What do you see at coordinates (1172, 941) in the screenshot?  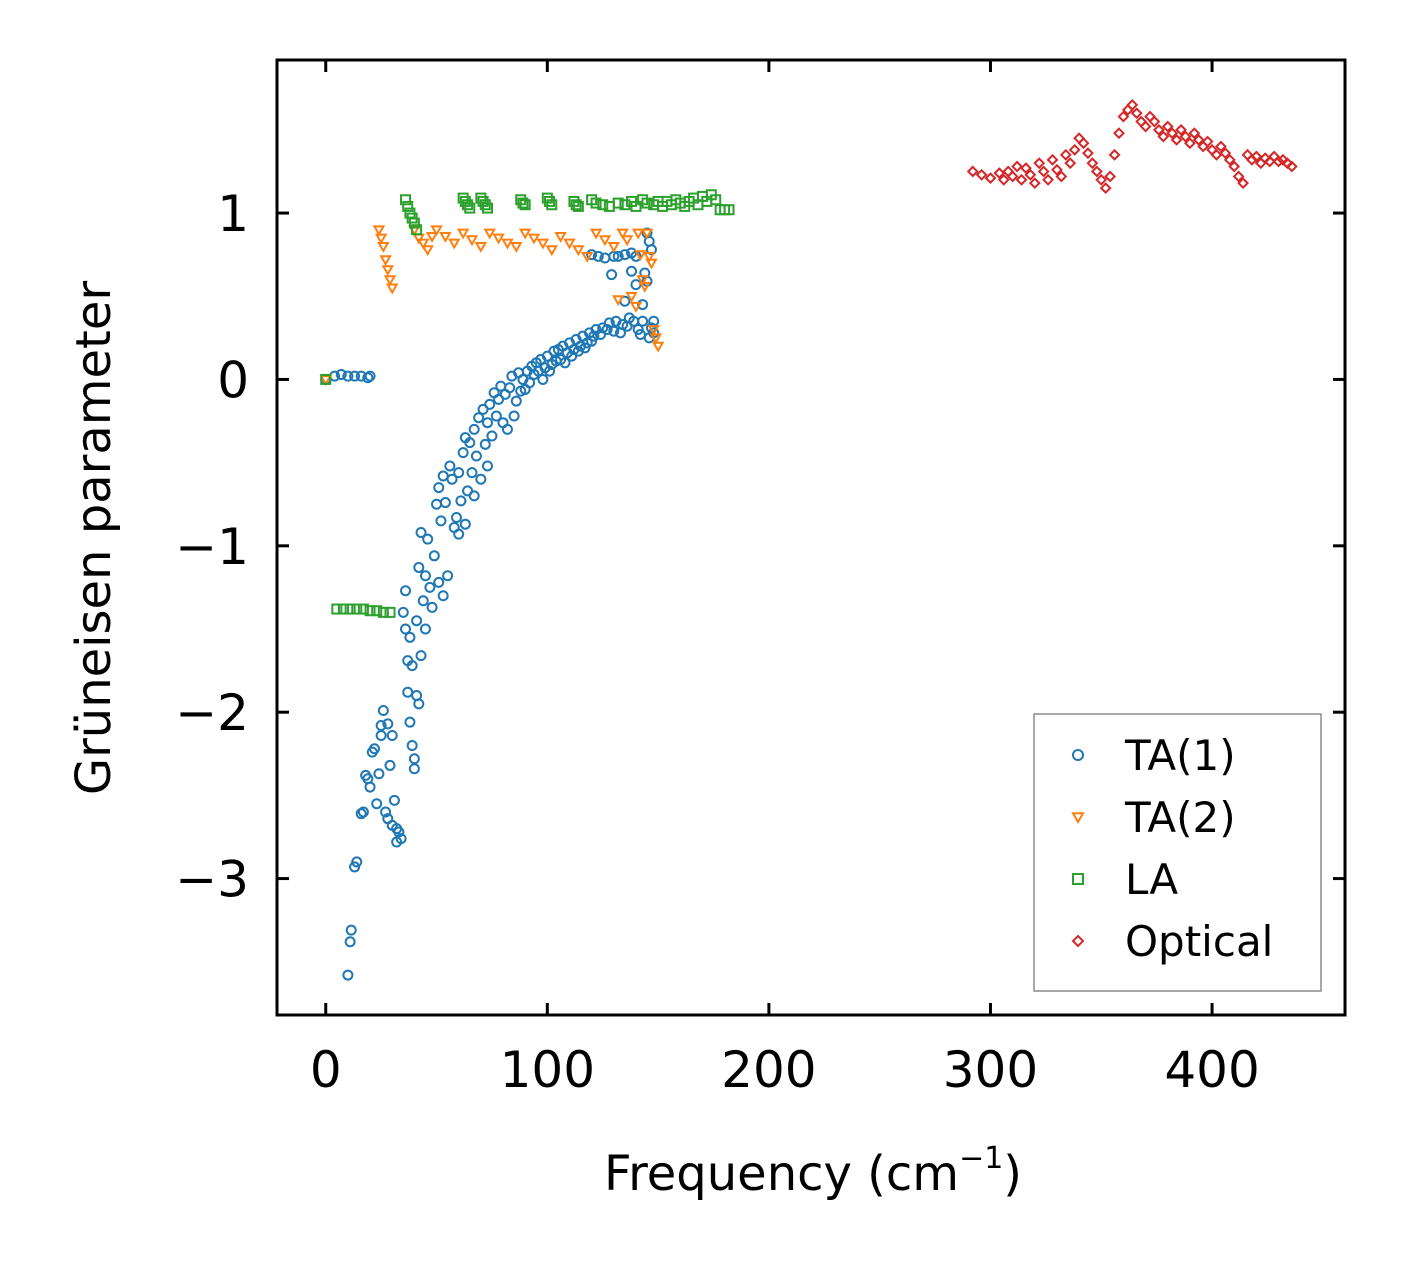 I see `legend-entry: Optical` at bounding box center [1172, 941].